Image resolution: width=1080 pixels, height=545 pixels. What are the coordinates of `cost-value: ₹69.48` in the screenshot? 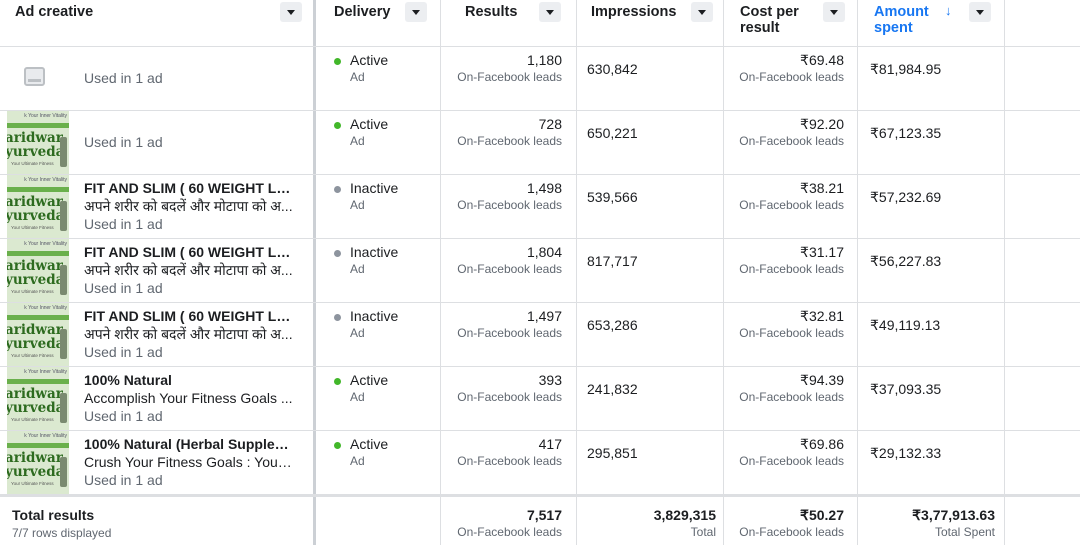 It's located at (822, 60).